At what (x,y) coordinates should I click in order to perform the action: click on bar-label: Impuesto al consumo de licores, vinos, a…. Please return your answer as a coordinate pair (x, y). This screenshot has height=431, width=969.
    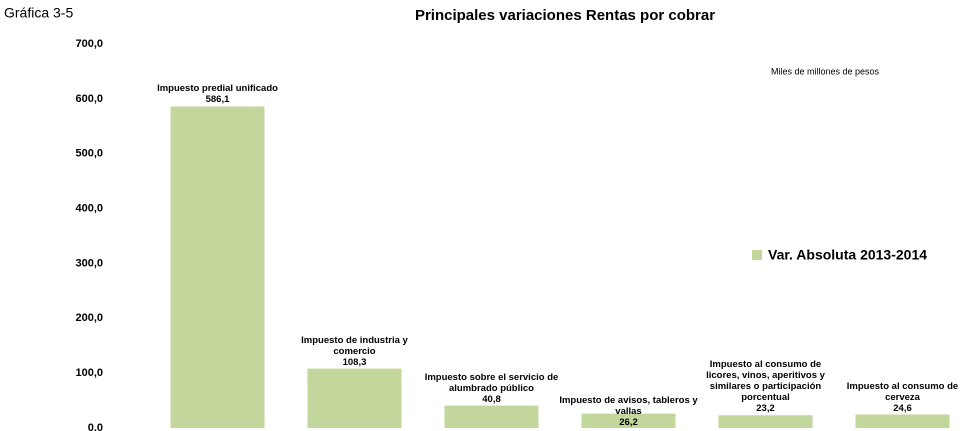
    Looking at the image, I should click on (766, 386).